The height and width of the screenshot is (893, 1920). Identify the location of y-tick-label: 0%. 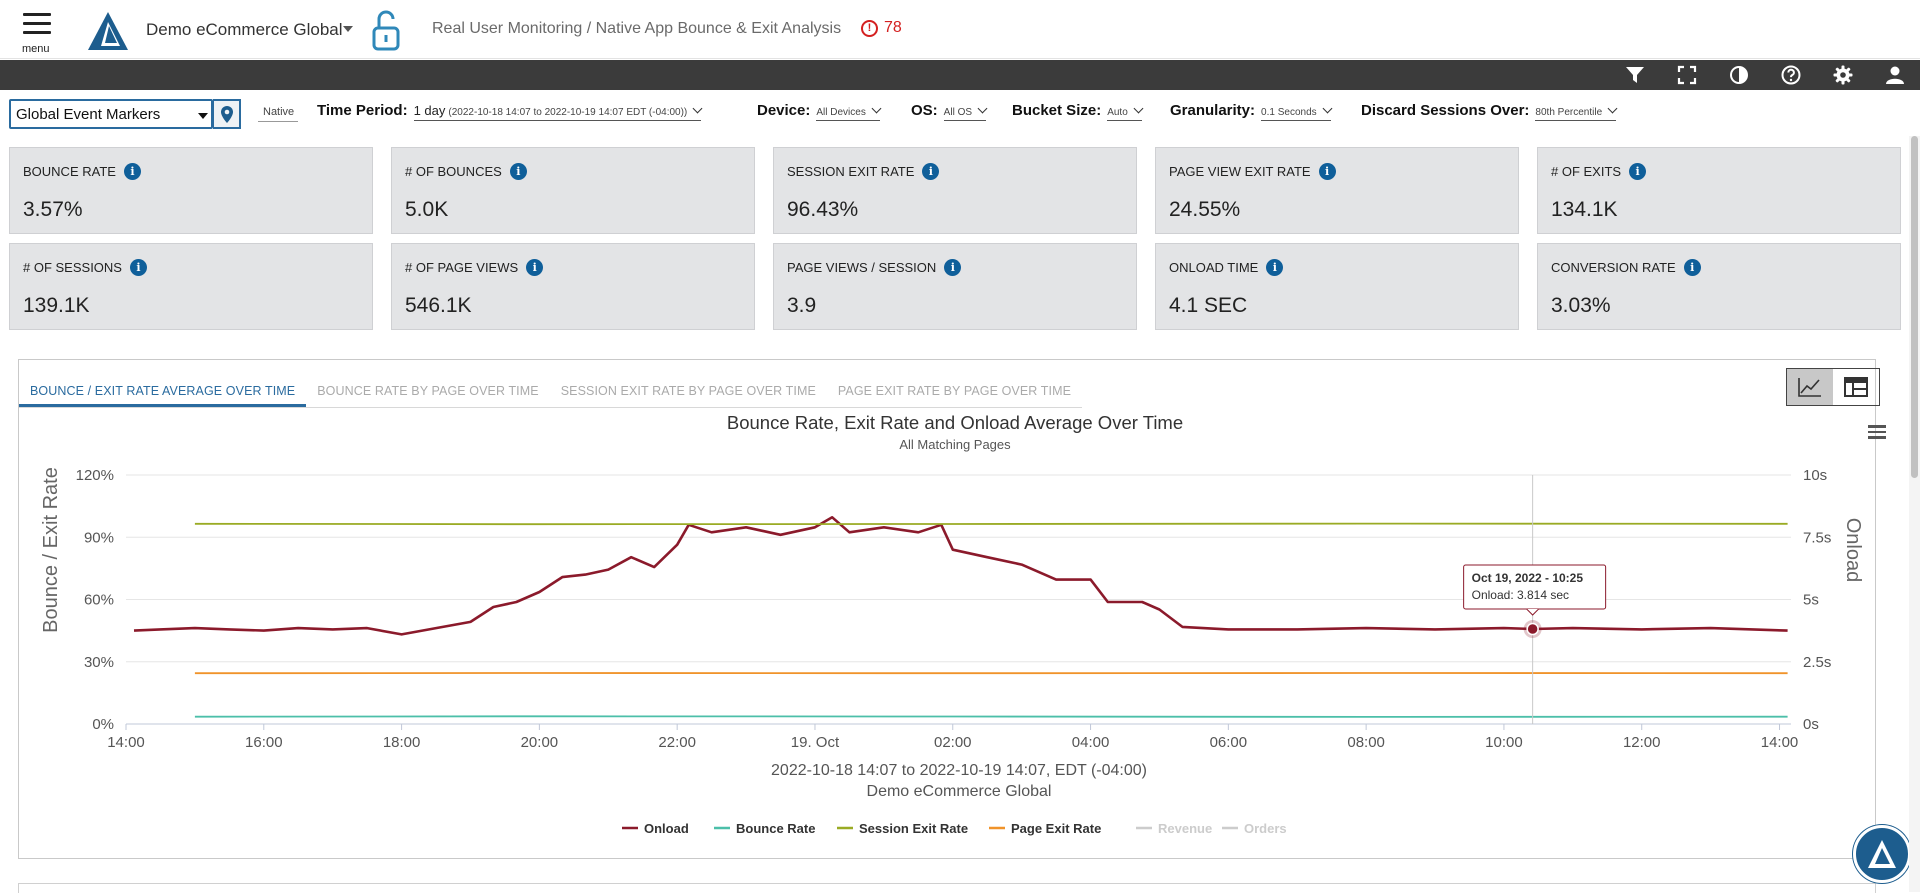
(103, 724).